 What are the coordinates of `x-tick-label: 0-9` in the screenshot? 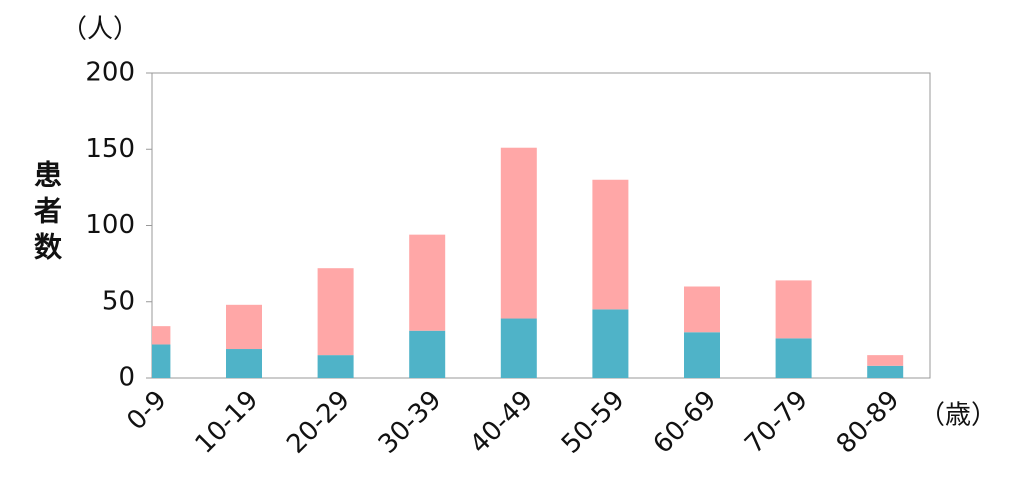 It's located at (146, 410).